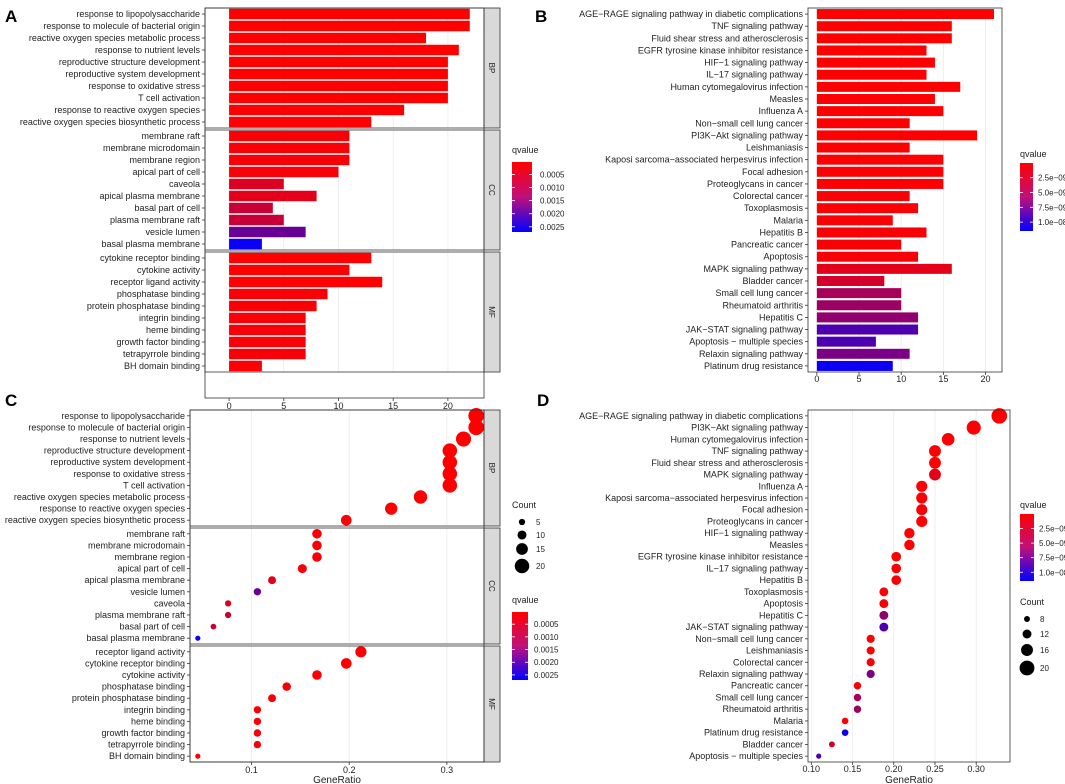  What do you see at coordinates (115, 451) in the screenshot?
I see `y-tick-label: reproductive structure development` at bounding box center [115, 451].